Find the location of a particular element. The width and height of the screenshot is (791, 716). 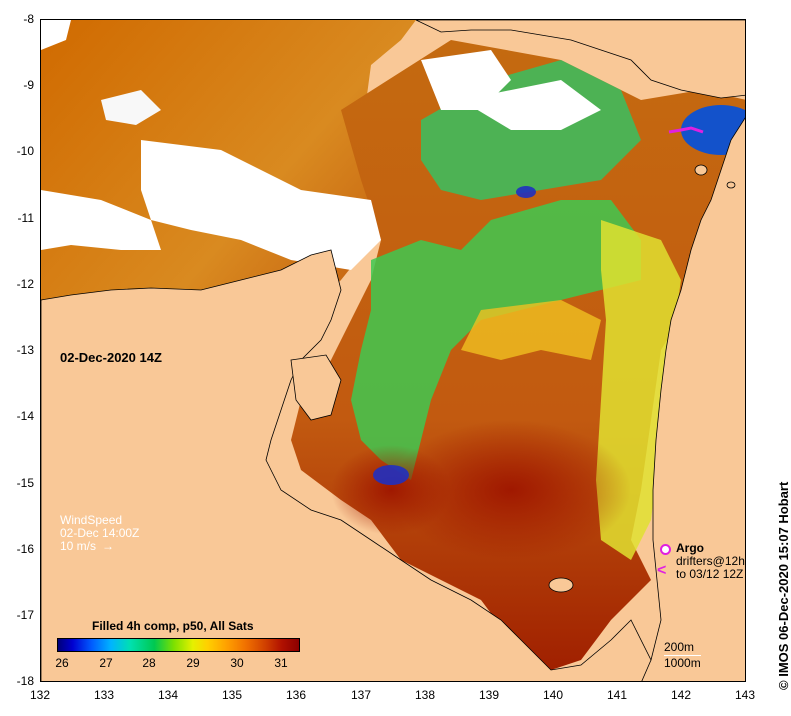

wind-legend: WindSpeed 02-Dec 14:00Z 10 m/s → is located at coordinates (99, 533).